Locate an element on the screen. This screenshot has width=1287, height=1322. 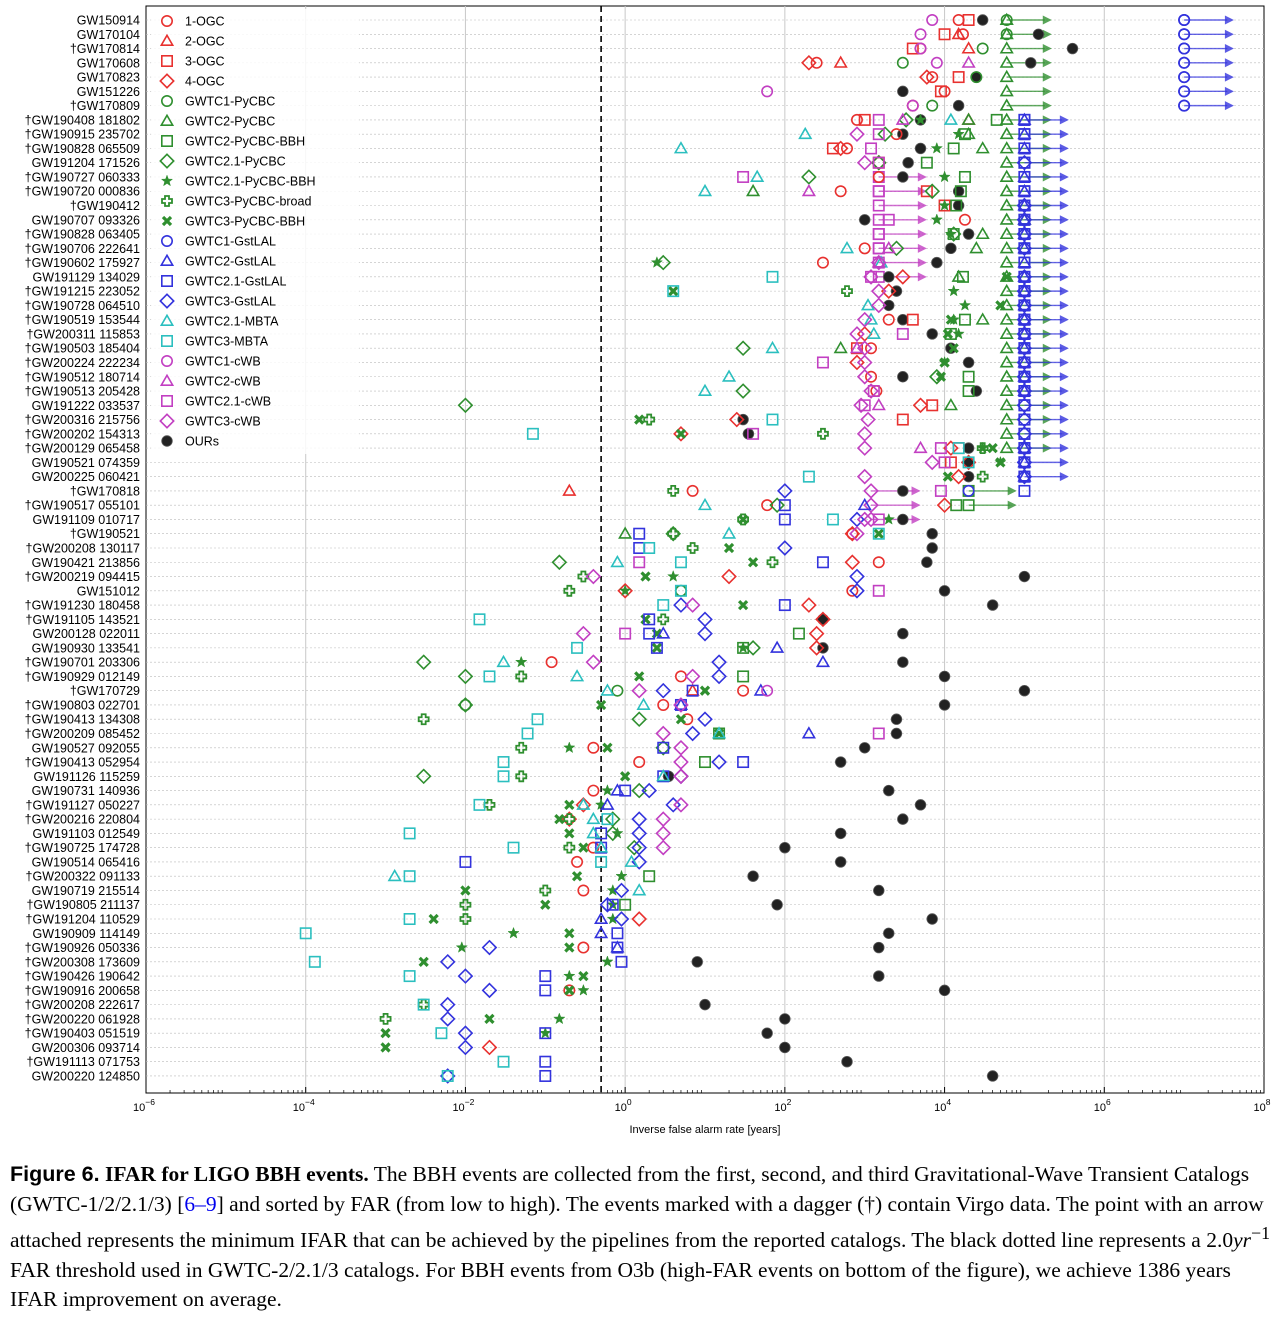
caption-ref-1: 6 is located at coordinates (190, 1203).